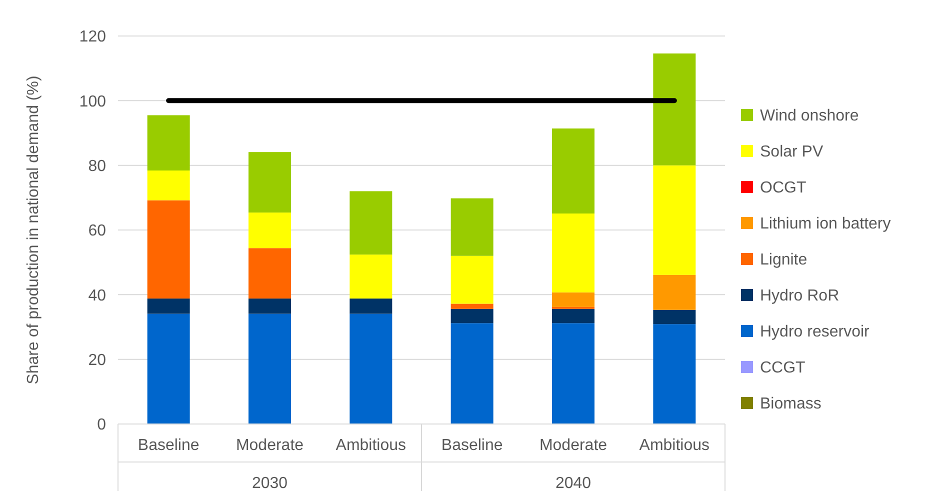 The height and width of the screenshot is (499, 937). What do you see at coordinates (97, 295) in the screenshot?
I see `y-tick-label: 40` at bounding box center [97, 295].